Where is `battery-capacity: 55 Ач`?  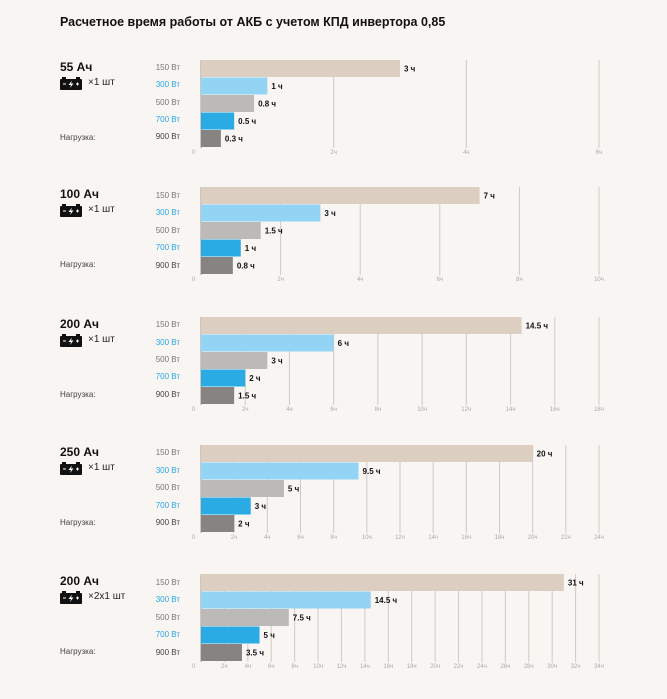 battery-capacity: 55 Ач is located at coordinates (76, 67).